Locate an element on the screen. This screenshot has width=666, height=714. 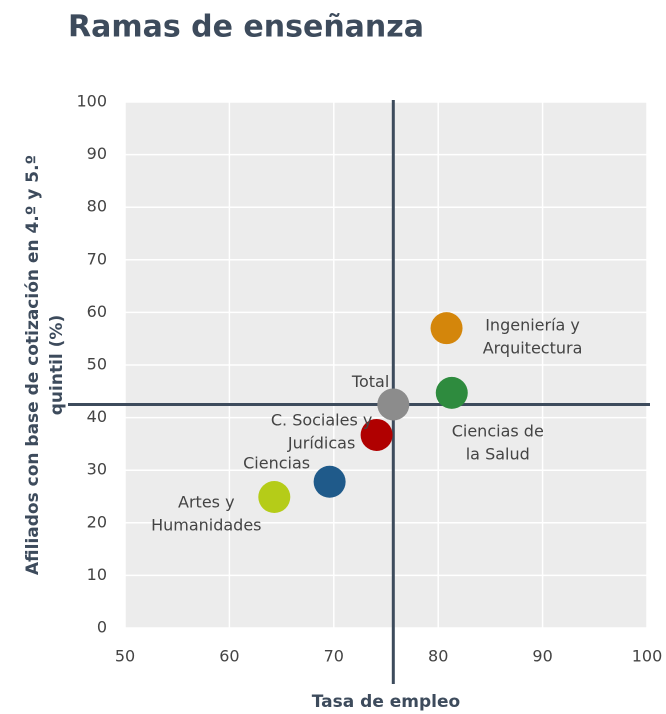
point-label: Arquitectura is located at coordinates (533, 348).